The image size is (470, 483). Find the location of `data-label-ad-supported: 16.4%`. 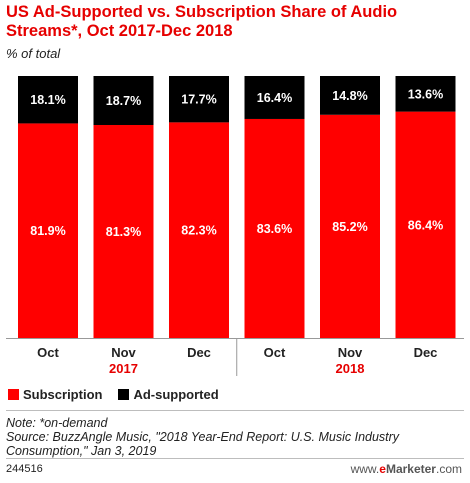

data-label-ad-supported: 16.4% is located at coordinates (274, 98).